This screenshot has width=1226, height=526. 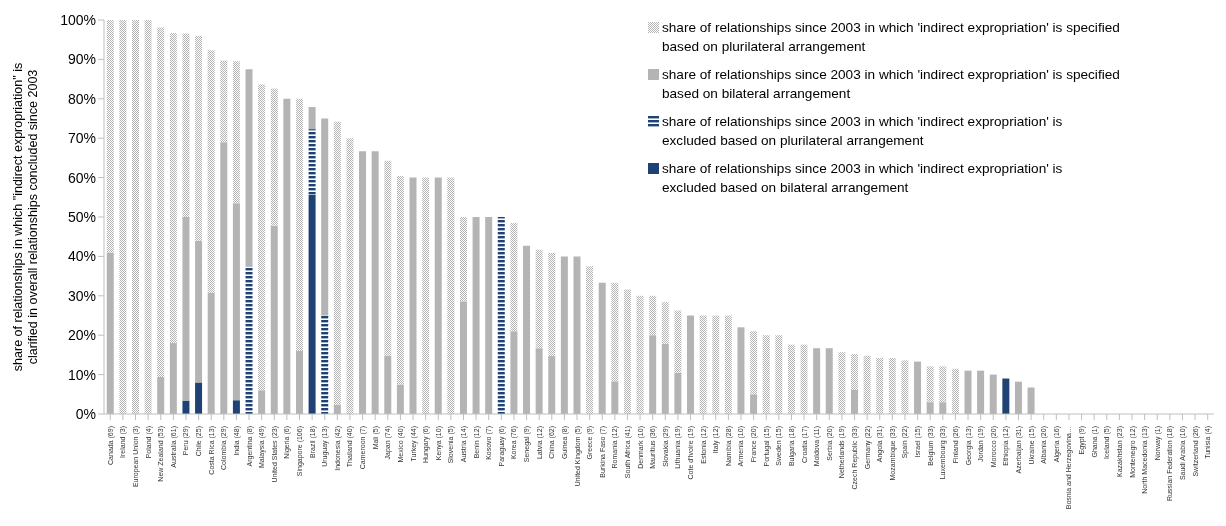 What do you see at coordinates (81, 256) in the screenshot?
I see `y-tick-label: 40%` at bounding box center [81, 256].